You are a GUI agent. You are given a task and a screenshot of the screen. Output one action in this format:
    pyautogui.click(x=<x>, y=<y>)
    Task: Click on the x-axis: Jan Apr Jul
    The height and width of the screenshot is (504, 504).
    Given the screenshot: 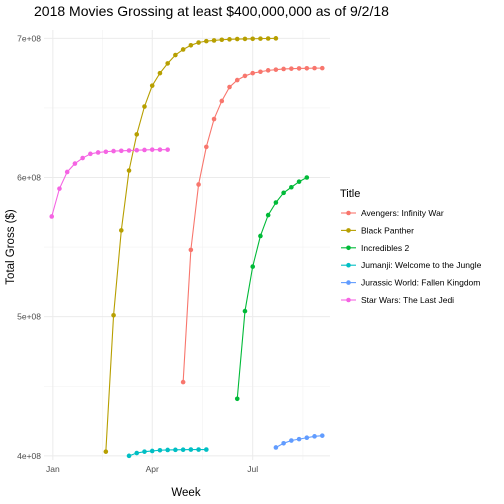 What is the action you would take?
    pyautogui.click(x=152, y=469)
    